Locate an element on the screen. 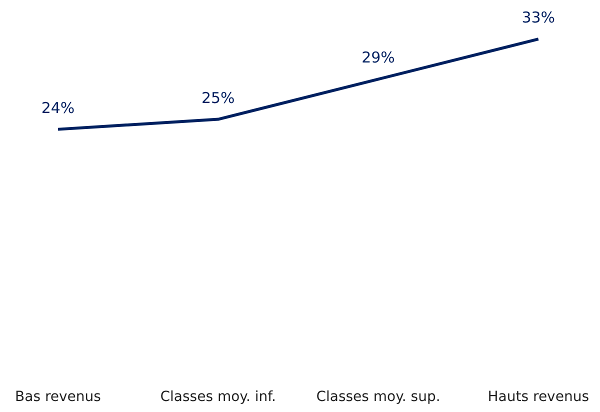 Image resolution: width=600 pixels, height=412 pixels. data-label: 29% is located at coordinates (378, 57).